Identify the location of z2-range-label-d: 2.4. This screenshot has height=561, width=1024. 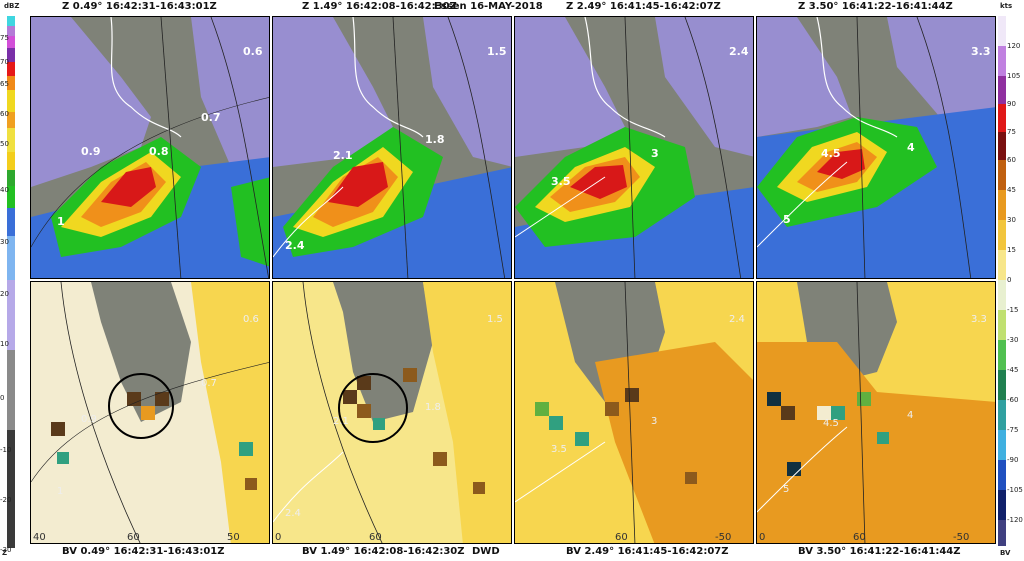
(295, 245).